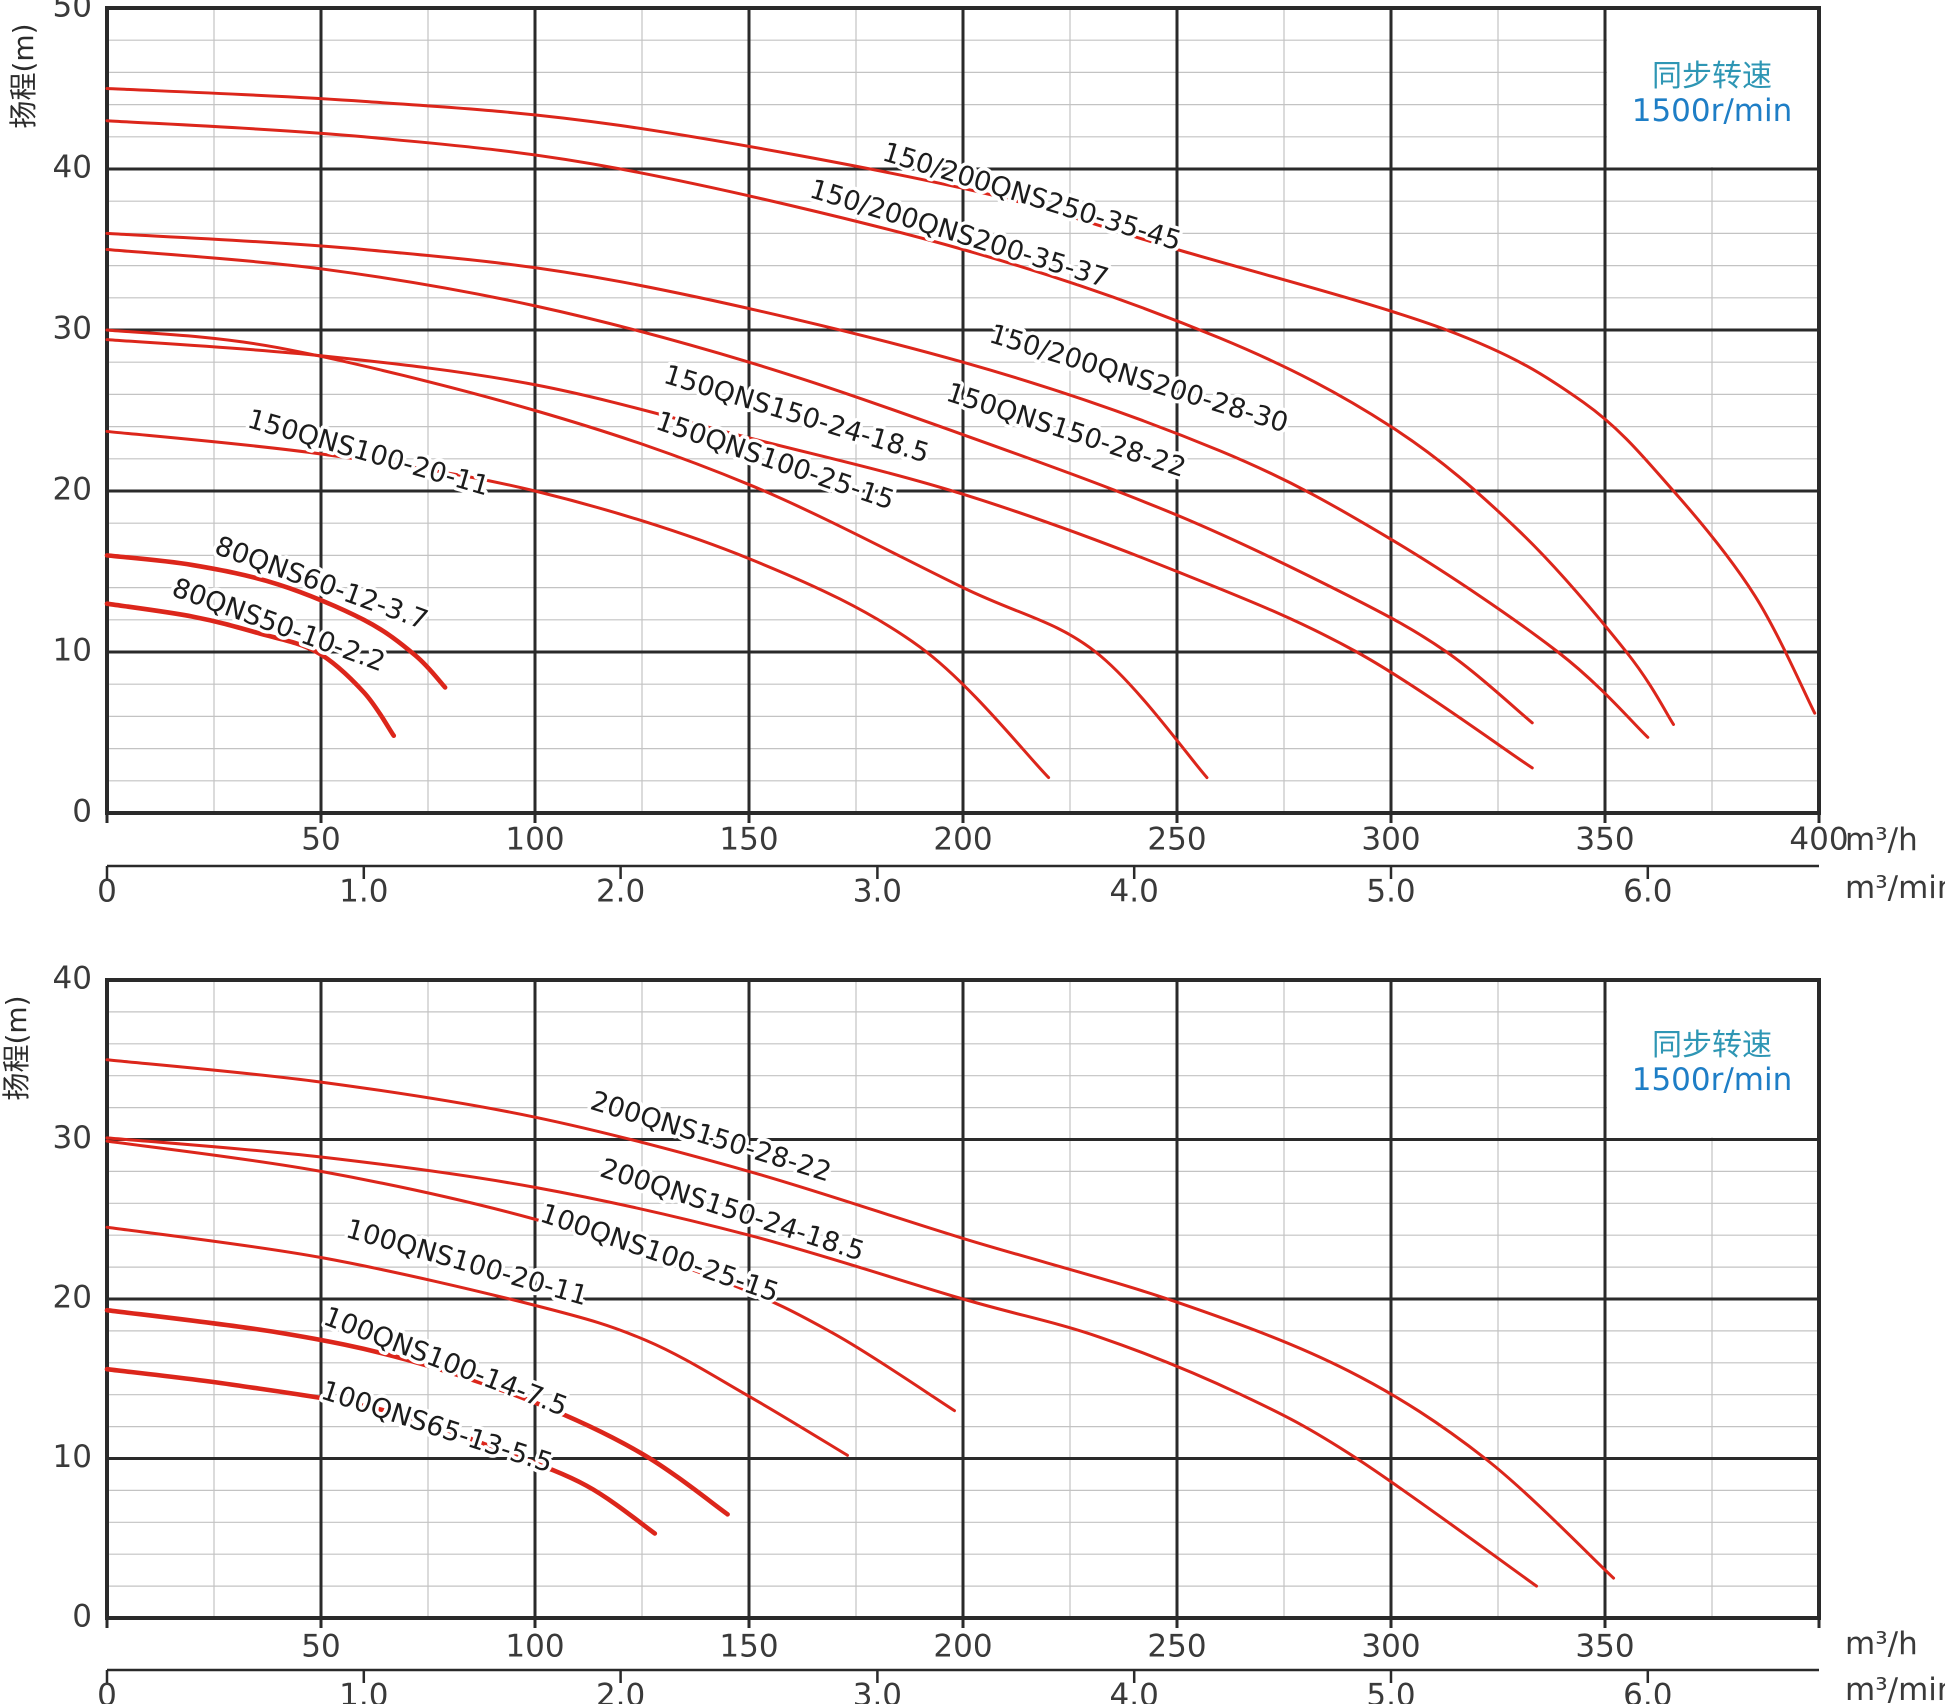 The width and height of the screenshot is (1945, 1704). What do you see at coordinates (72, 12) in the screenshot?
I see `y-tick-label: 50` at bounding box center [72, 12].